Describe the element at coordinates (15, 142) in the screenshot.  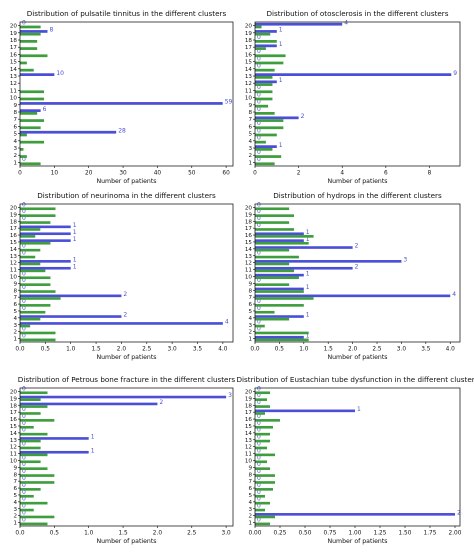
I see `y-tick-label-4: 4` at that location.